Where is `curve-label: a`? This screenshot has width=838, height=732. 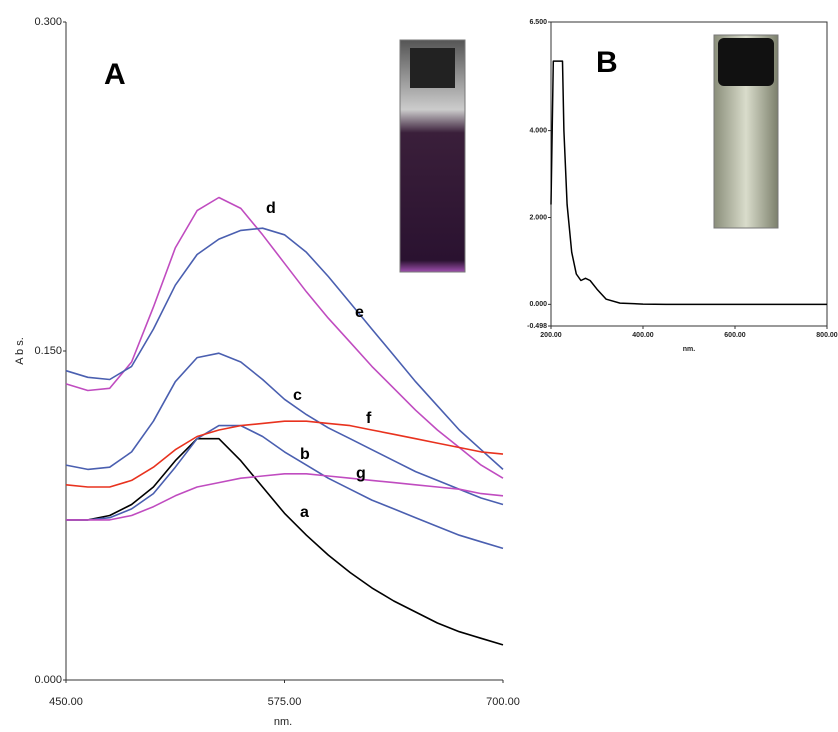 curve-label: a is located at coordinates (304, 512).